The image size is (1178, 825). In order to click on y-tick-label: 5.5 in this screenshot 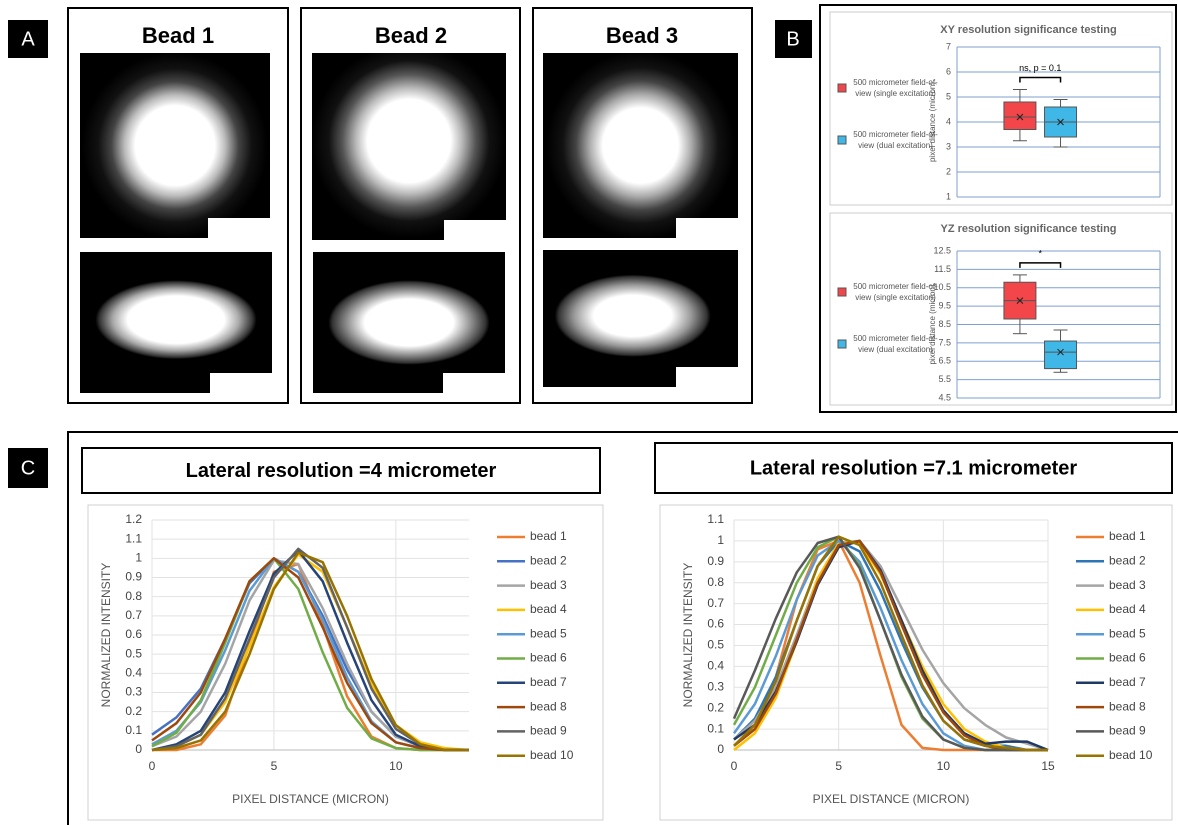, I will do `click(944, 379)`.